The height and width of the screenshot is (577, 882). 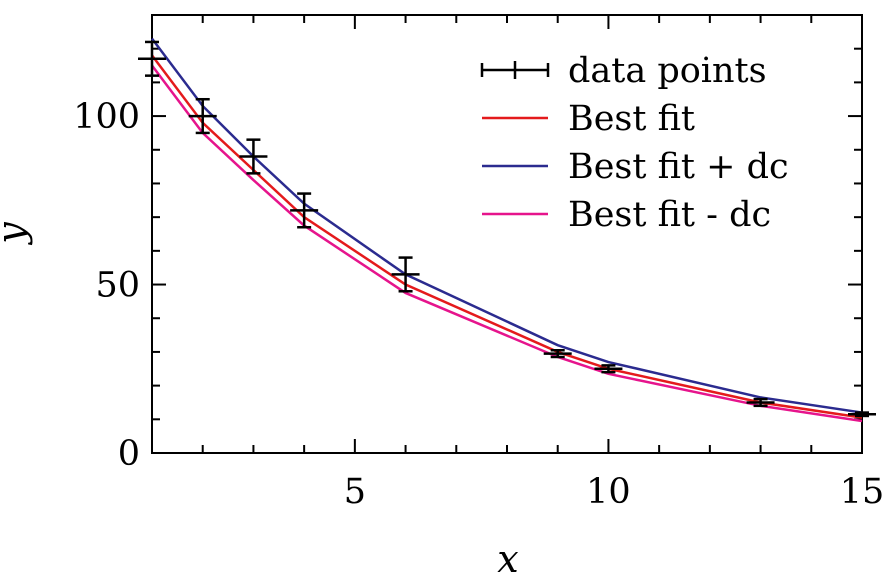 What do you see at coordinates (861, 492) in the screenshot?
I see `x-tick-label: 15` at bounding box center [861, 492].